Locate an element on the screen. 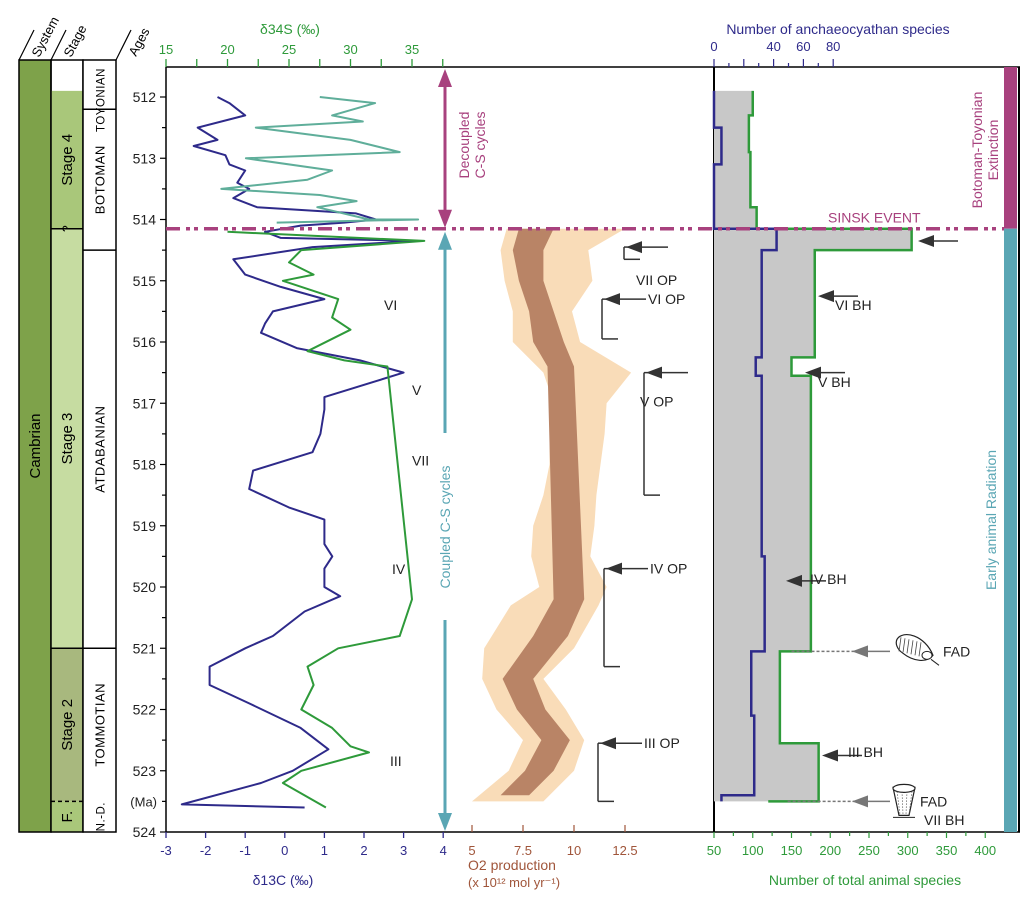  age-tick-label: 513 is located at coordinates (145, 158).